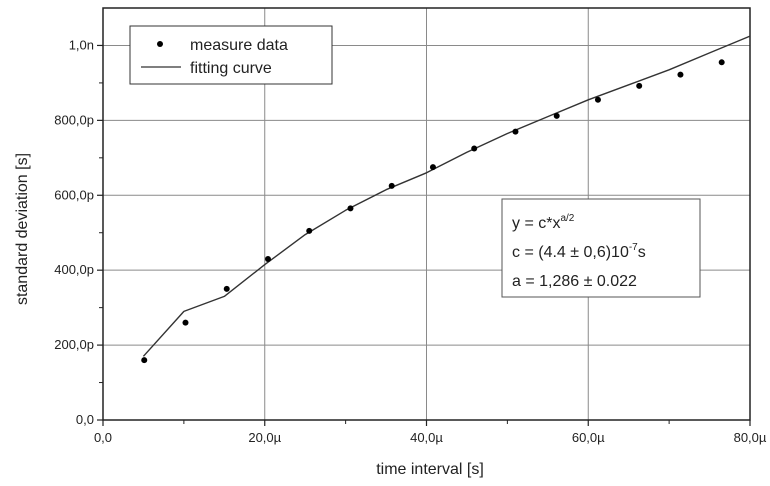 This screenshot has width=770, height=486. What do you see at coordinates (536, 223) in the screenshot?
I see `annotation-formula-base: y = c*x` at bounding box center [536, 223].